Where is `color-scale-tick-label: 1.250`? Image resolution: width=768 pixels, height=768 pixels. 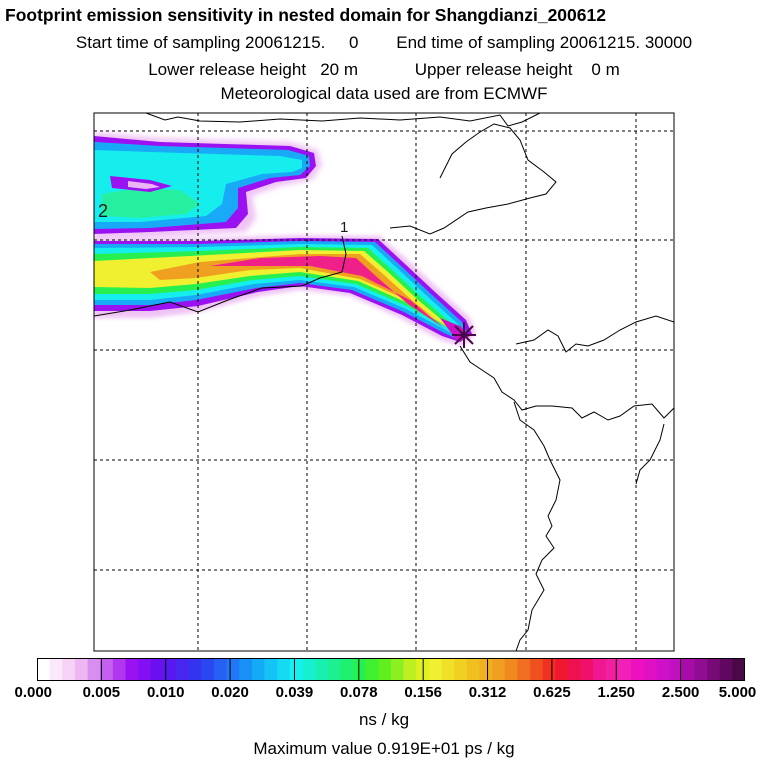
color-scale-tick-label: 1.250 is located at coordinates (616, 692).